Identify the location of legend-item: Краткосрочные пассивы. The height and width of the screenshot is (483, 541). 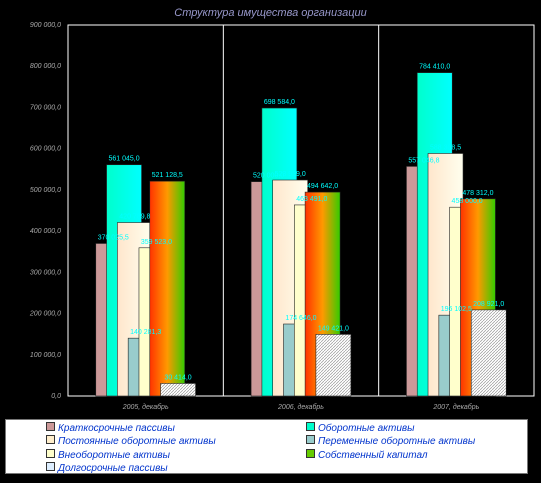
(110, 428).